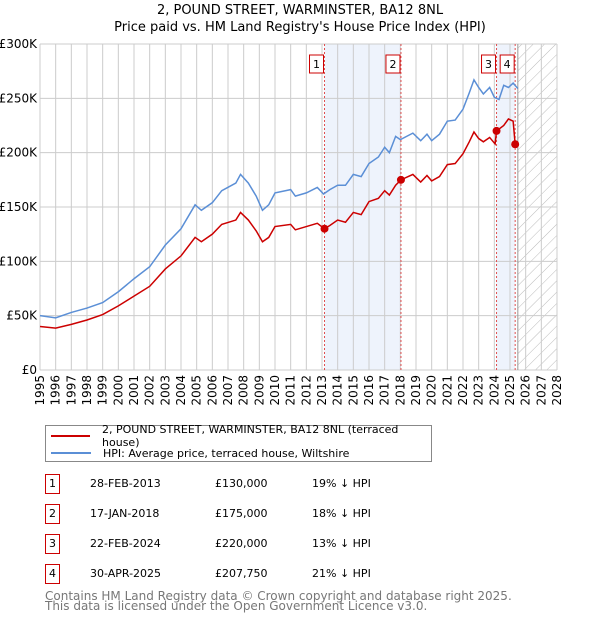  I want to click on x-tick-label: 2002, so click(150, 390).